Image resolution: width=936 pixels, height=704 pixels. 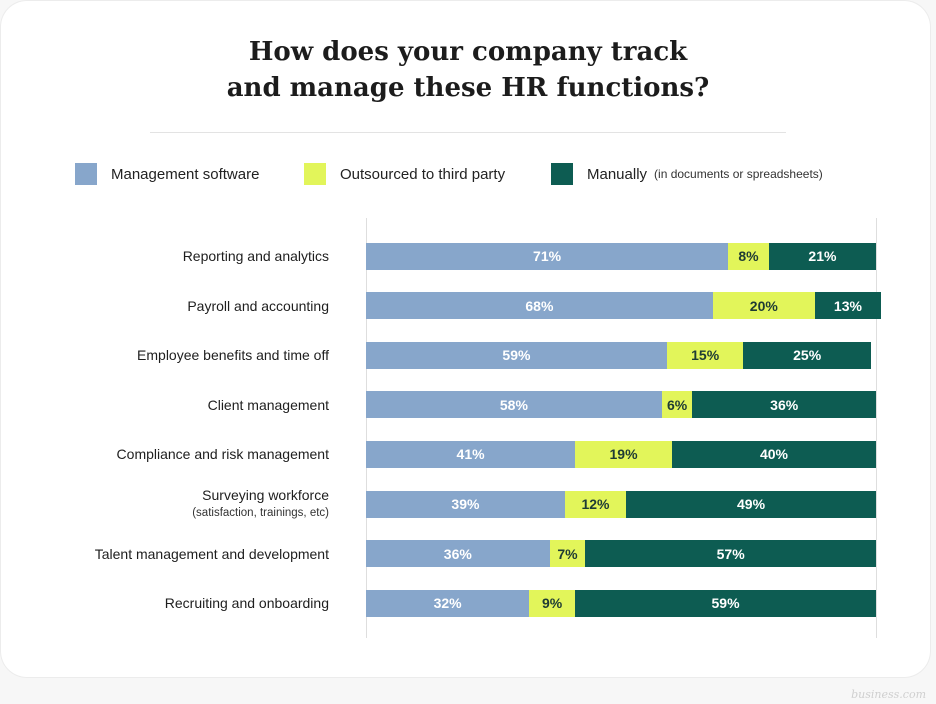 I want to click on bar-segment: 57%, so click(x=730, y=554).